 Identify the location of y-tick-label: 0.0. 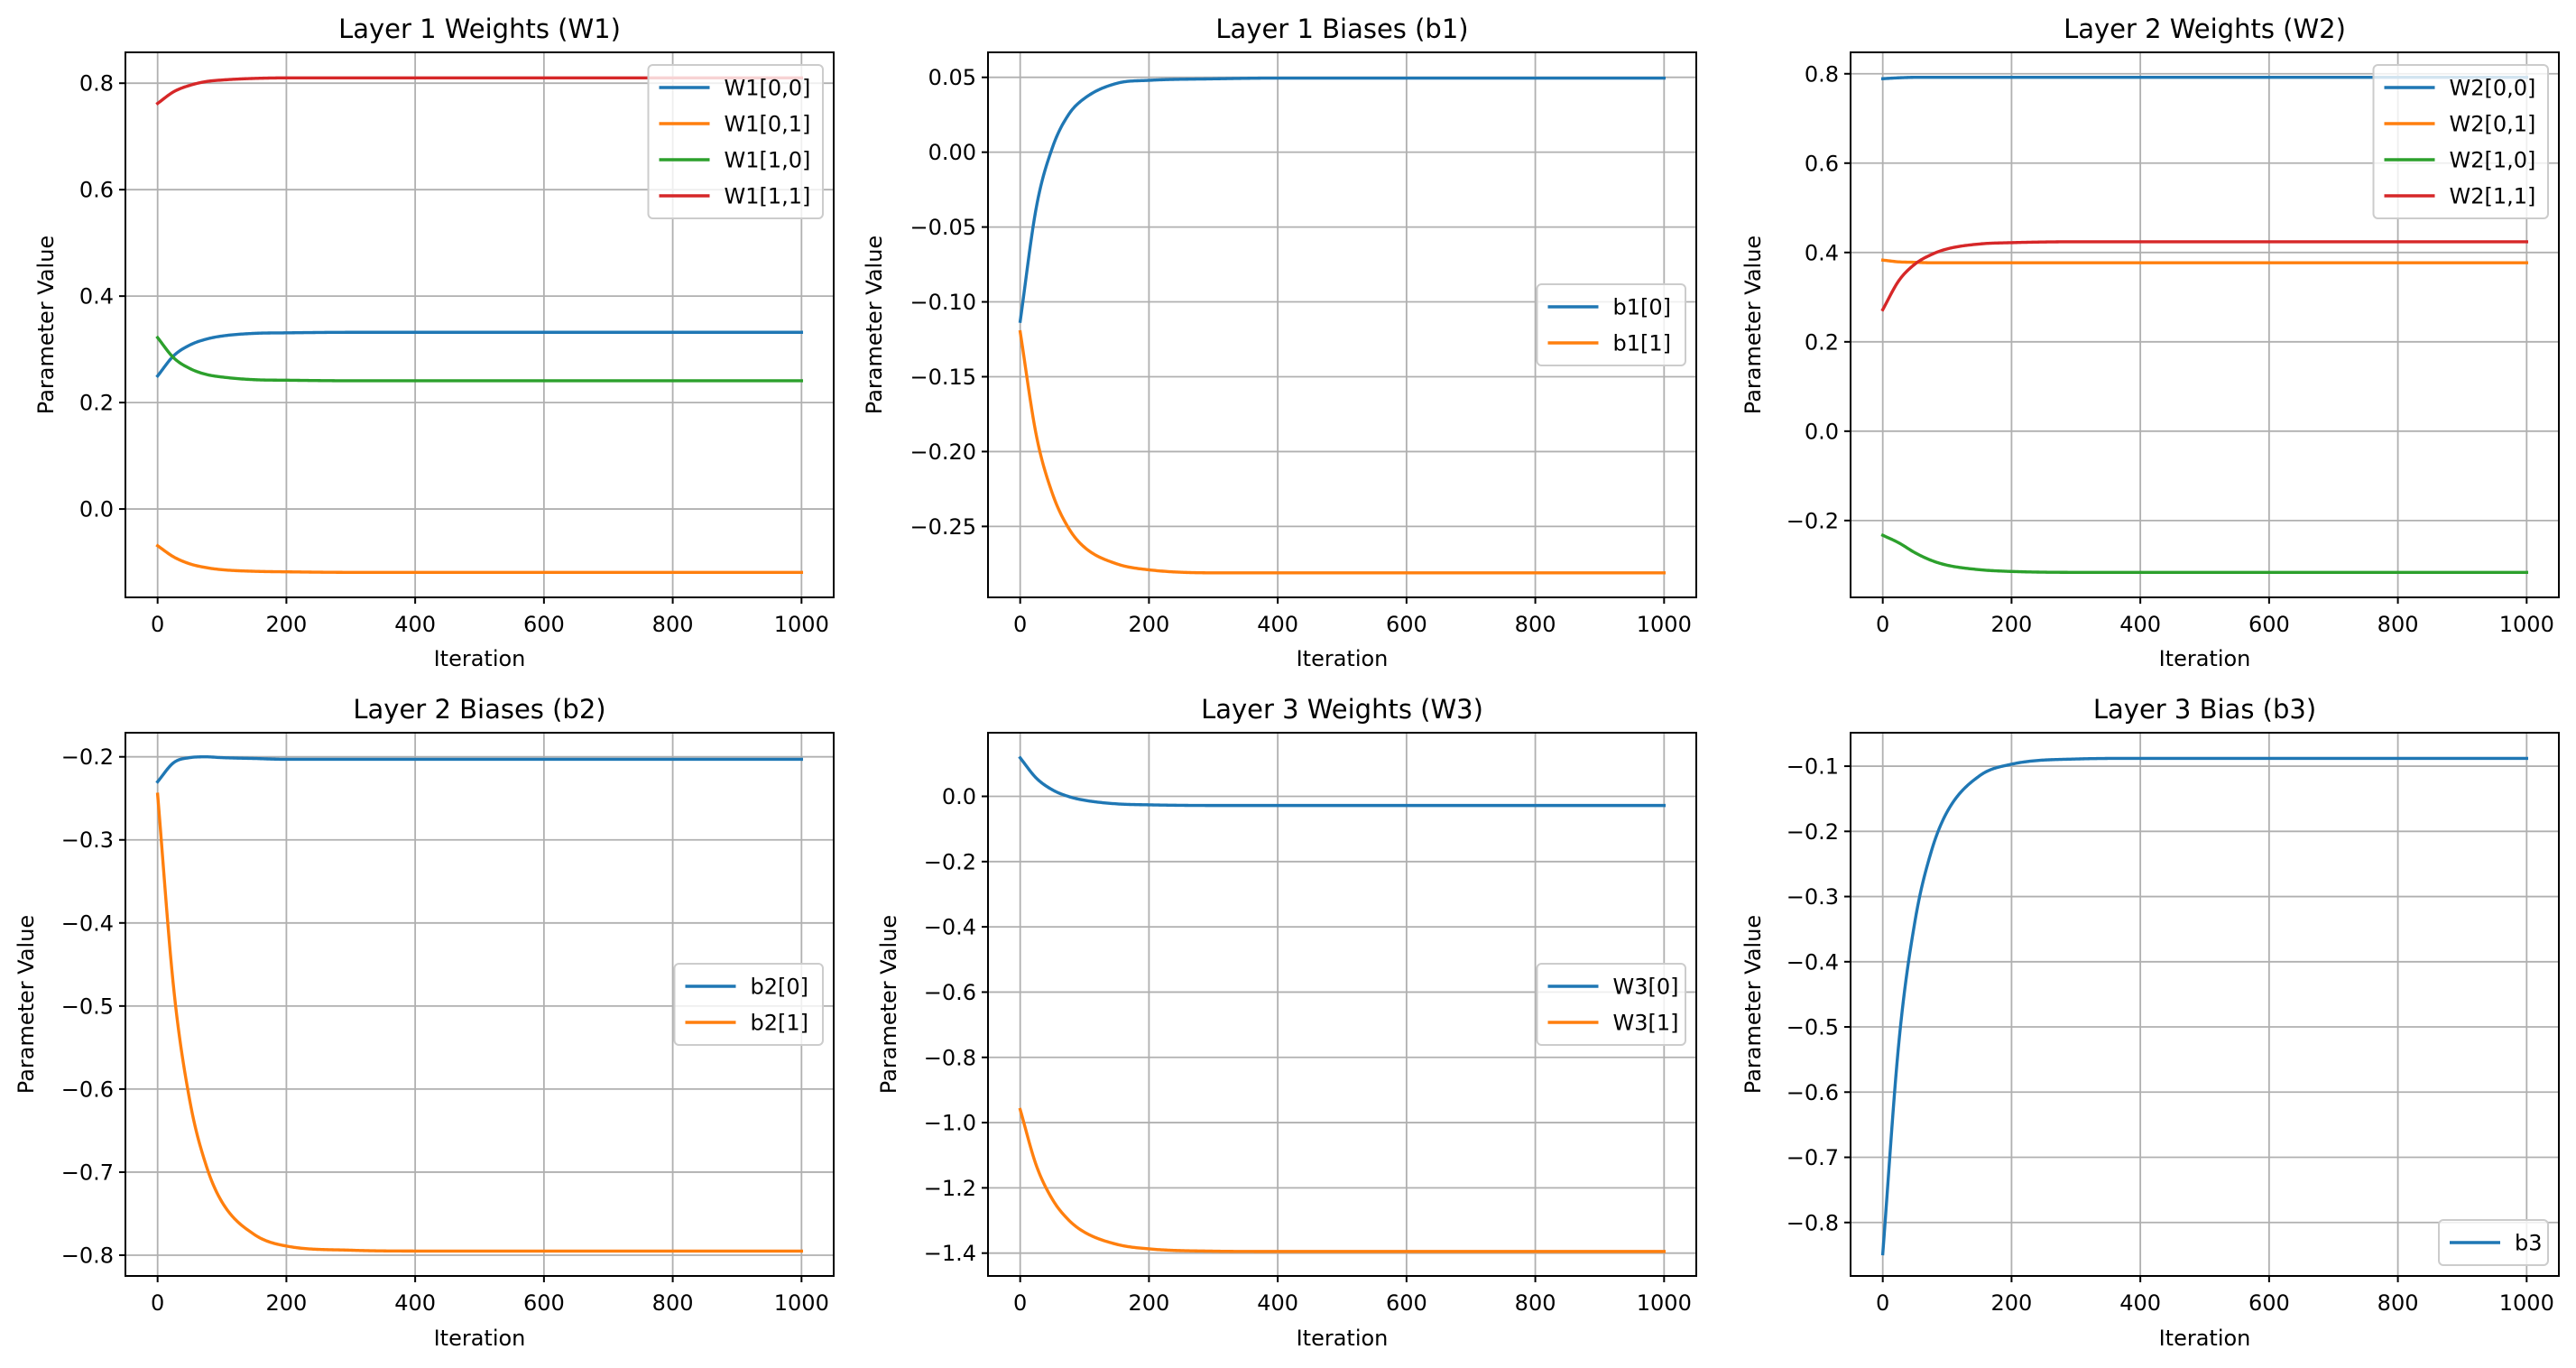
(96, 509).